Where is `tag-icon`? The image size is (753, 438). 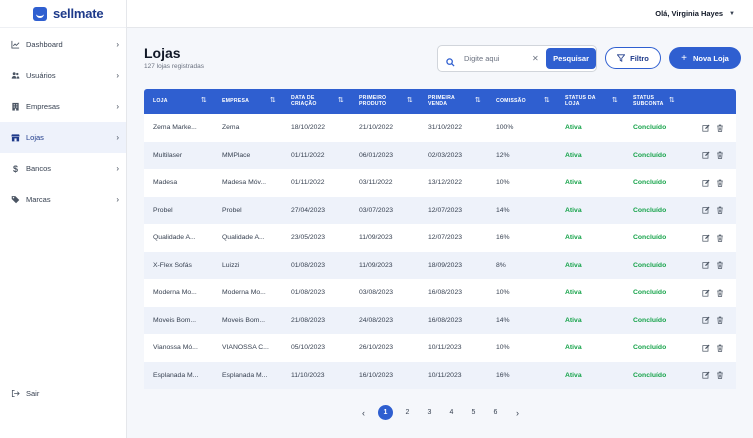 tag-icon is located at coordinates (15, 199).